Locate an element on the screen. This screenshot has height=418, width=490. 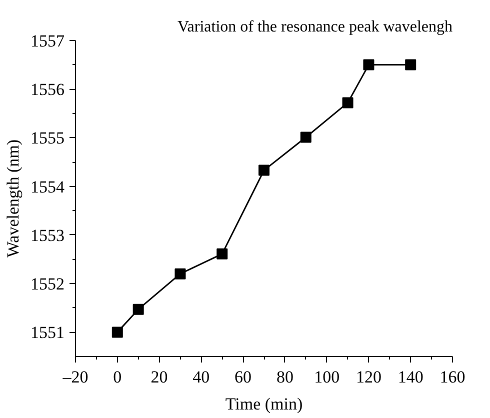
x-tick-label: 20 is located at coordinates (159, 377).